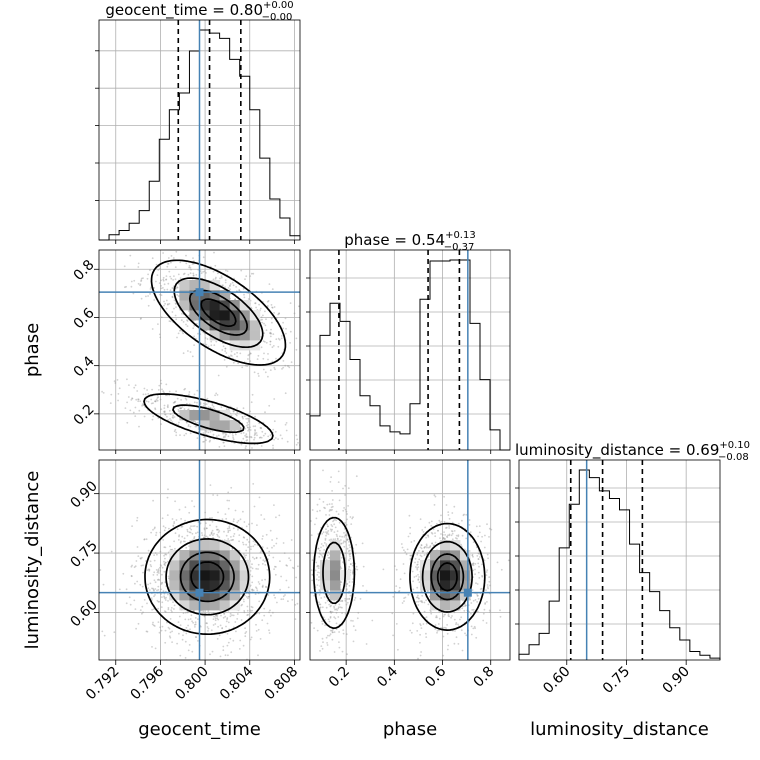  Describe the element at coordinates (483, 677) in the screenshot. I see `x-tick-label: 0.8` at that location.